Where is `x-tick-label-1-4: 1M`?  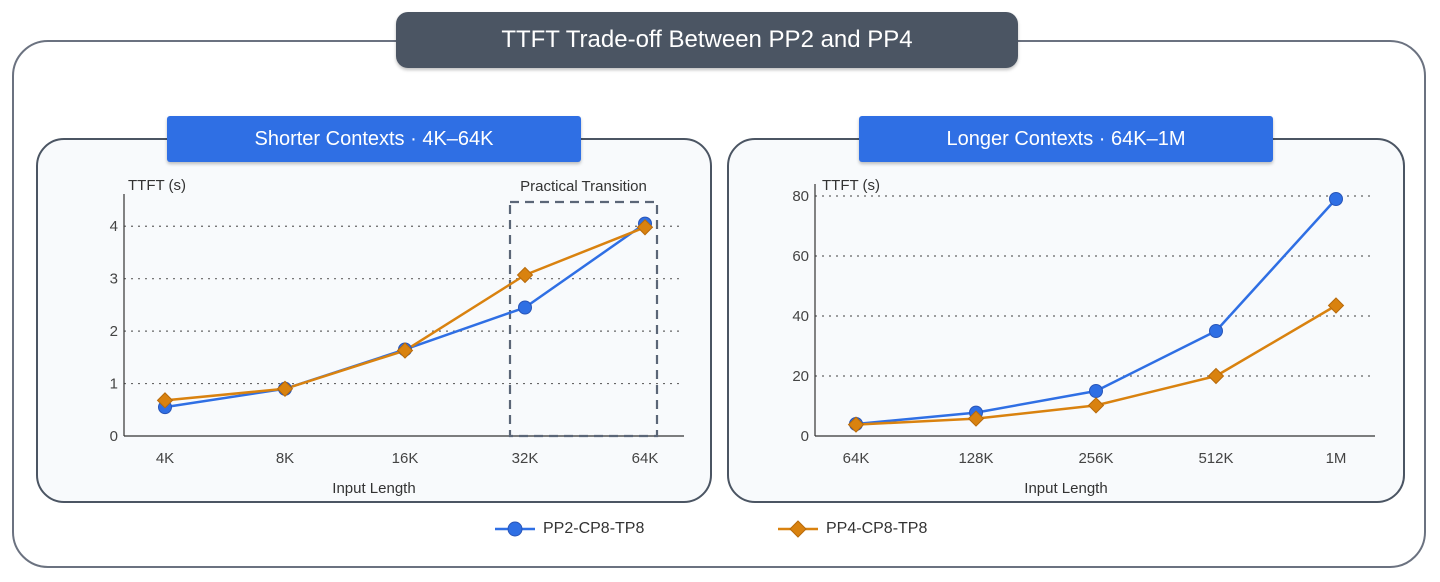 x-tick-label-1-4: 1M is located at coordinates (1336, 458).